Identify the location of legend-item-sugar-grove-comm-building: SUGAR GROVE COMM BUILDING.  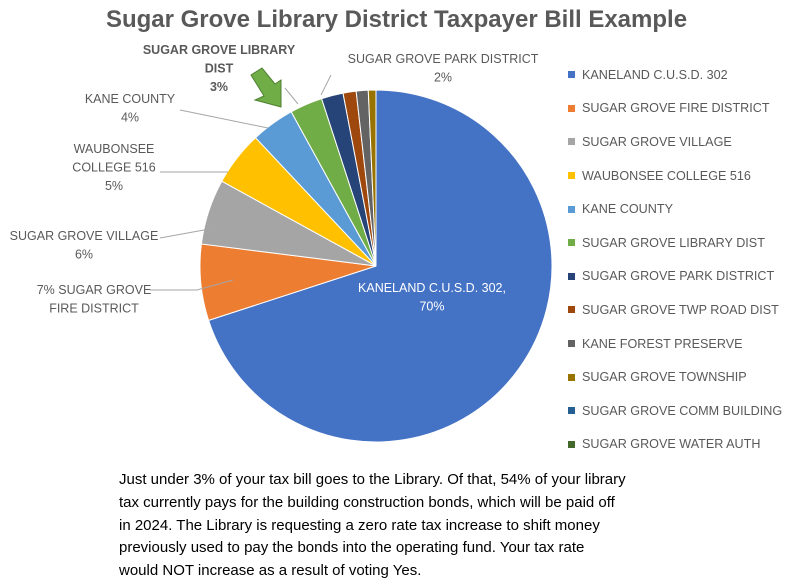
(680, 411).